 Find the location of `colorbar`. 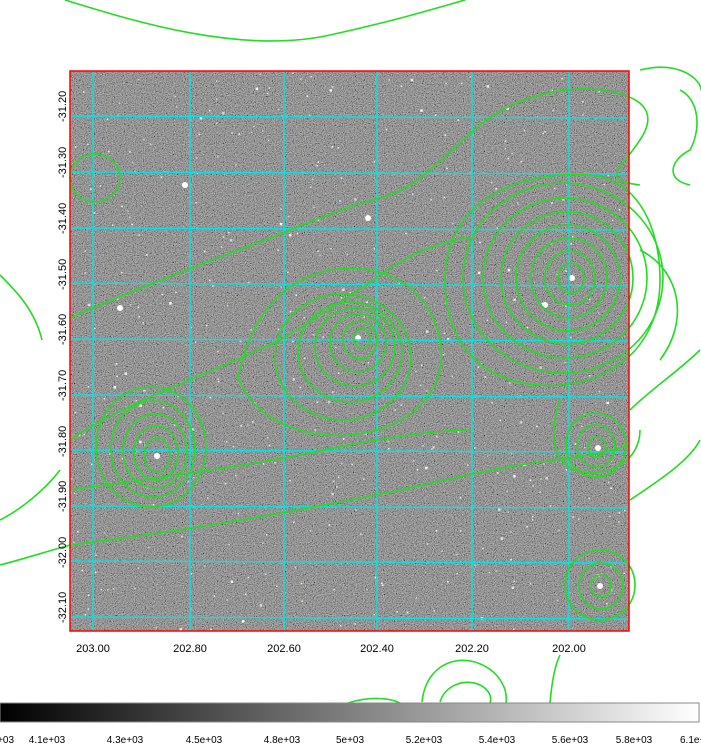

colorbar is located at coordinates (350, 712).